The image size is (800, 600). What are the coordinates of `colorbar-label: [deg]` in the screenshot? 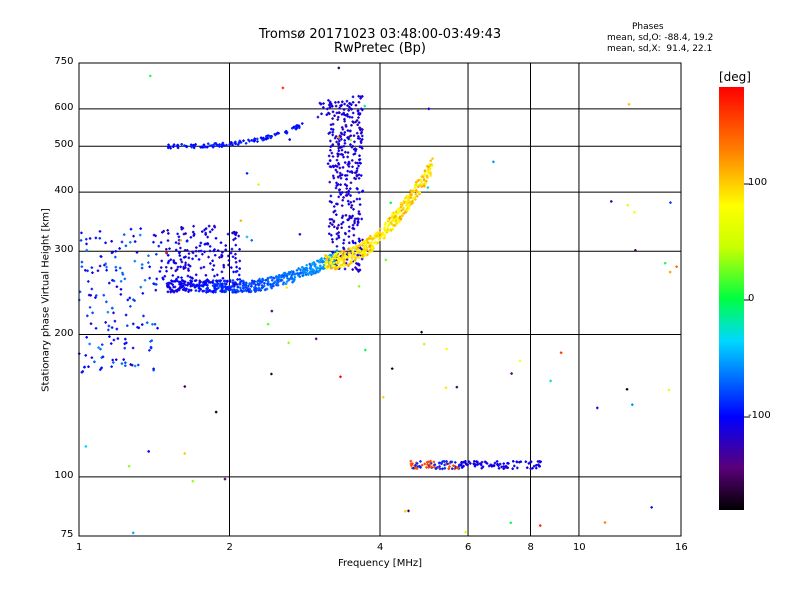 It's located at (735, 77).